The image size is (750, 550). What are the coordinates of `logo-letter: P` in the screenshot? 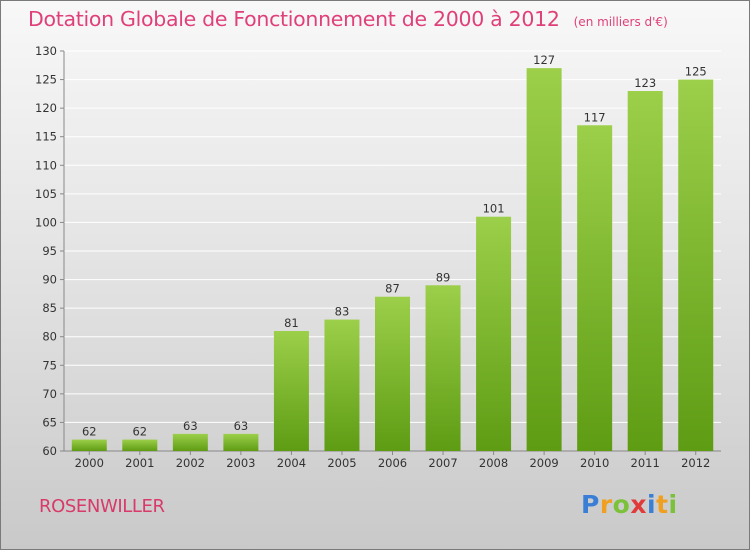 It's located at (590, 504).